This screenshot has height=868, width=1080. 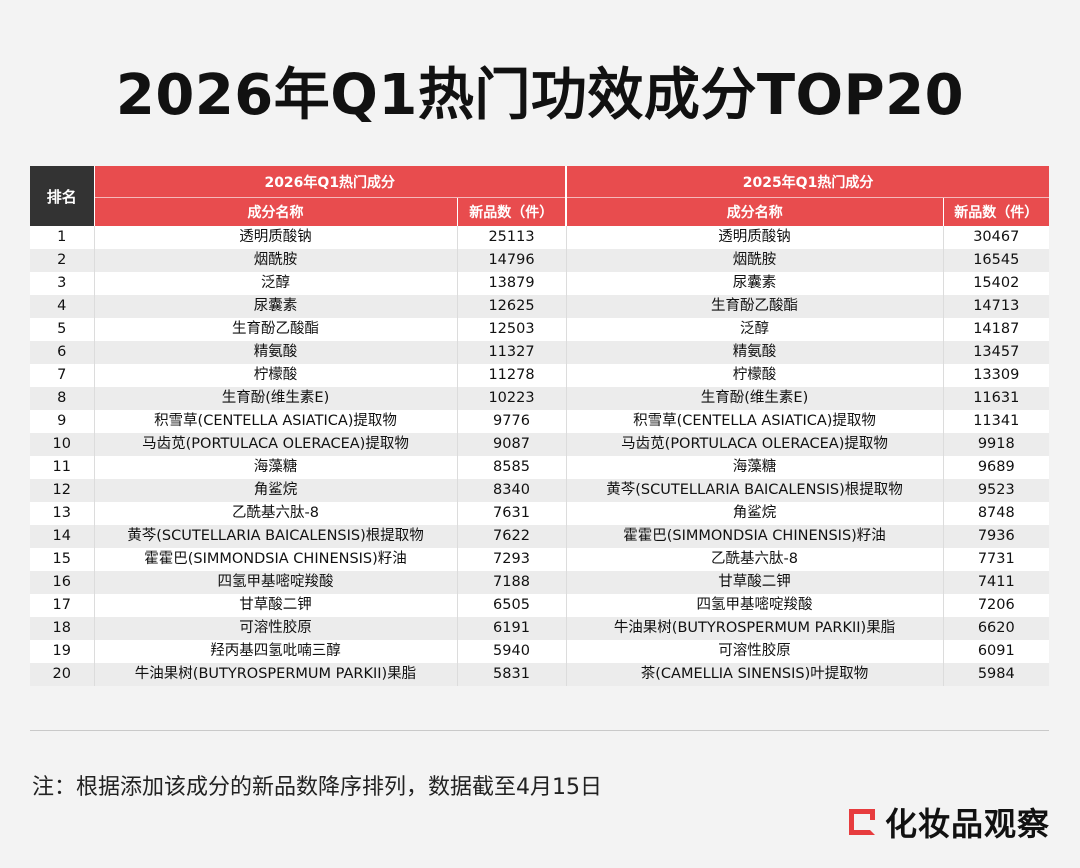 I want to click on rank-cell: 13, so click(x=62, y=513).